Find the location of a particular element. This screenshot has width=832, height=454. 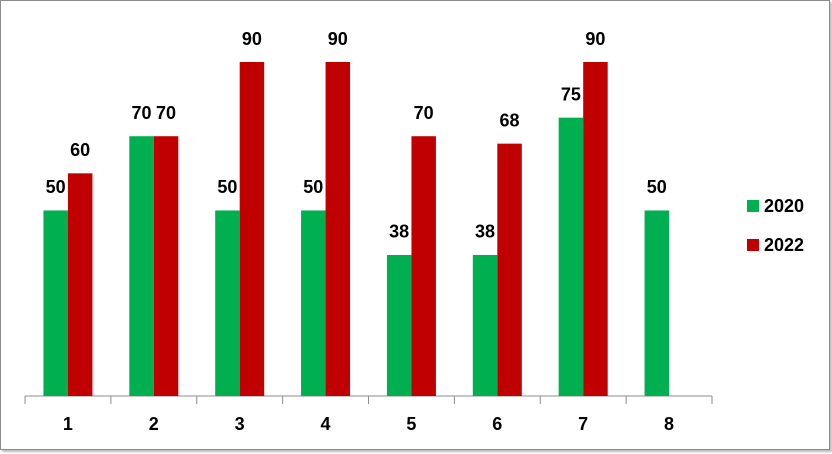

data-label: 60 is located at coordinates (80, 150).